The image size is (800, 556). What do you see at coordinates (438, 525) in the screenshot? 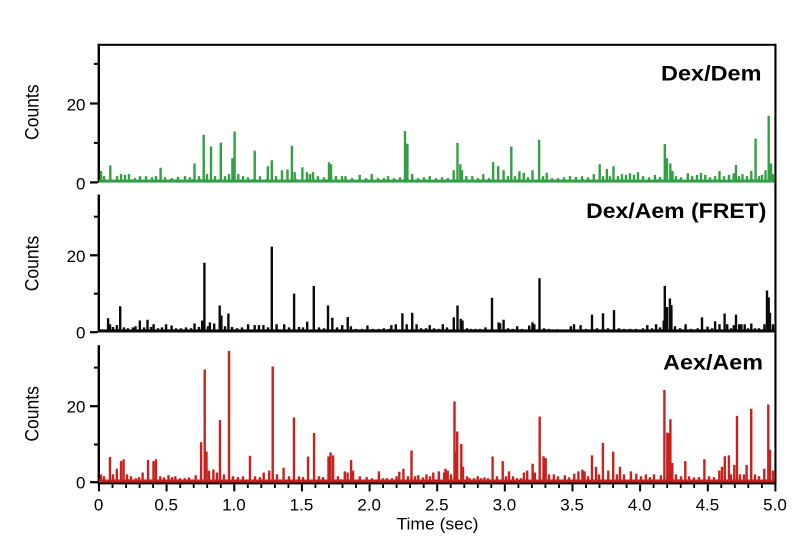
I see `svg-text: Time (sec)` at bounding box center [438, 525].